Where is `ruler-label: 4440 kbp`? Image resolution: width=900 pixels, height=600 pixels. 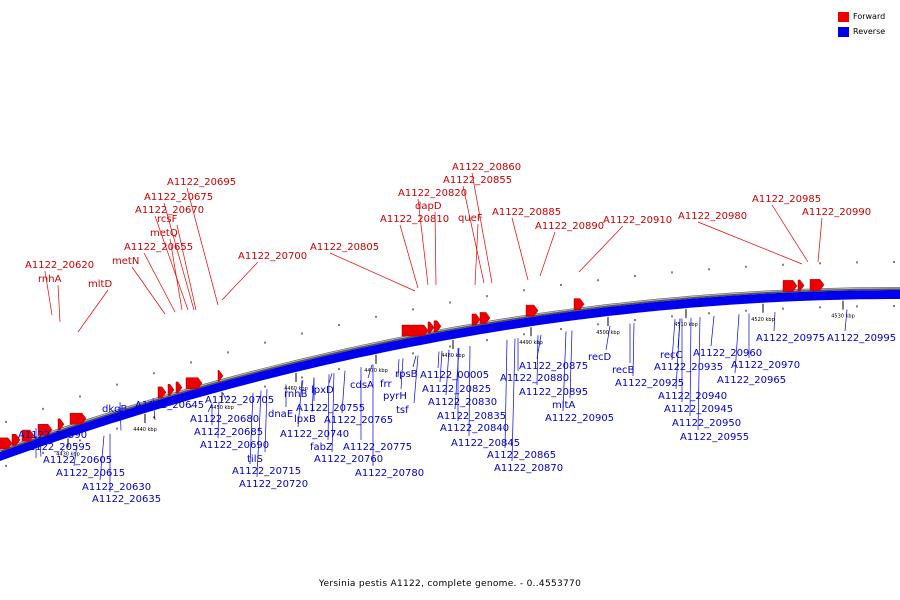 ruler-label: 4440 kbp is located at coordinates (145, 430).